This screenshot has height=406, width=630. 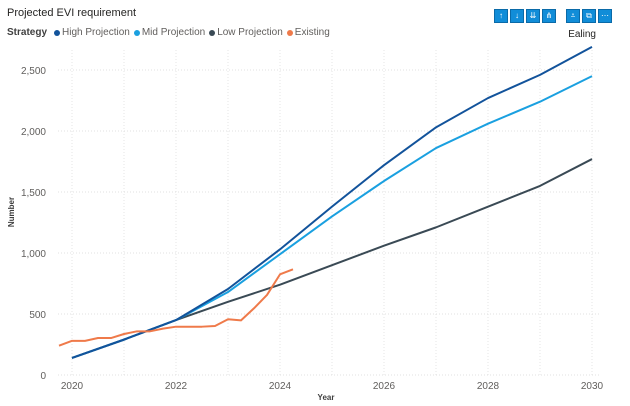 What do you see at coordinates (280, 386) in the screenshot?
I see `x-tick-label: 2024` at bounding box center [280, 386].